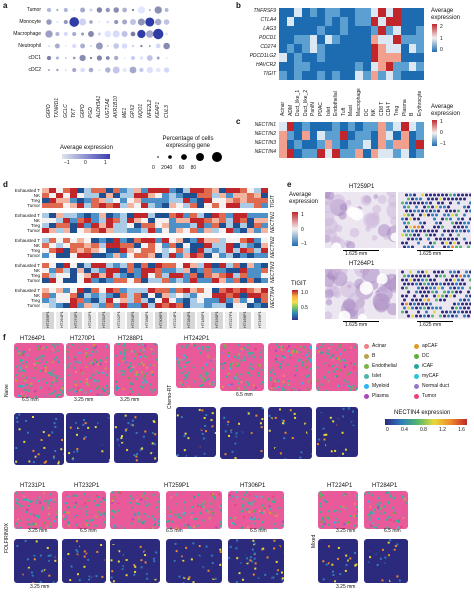  Describe the element at coordinates (164, 168) in the screenshot. I see `size-tick-1: 20` at that location.